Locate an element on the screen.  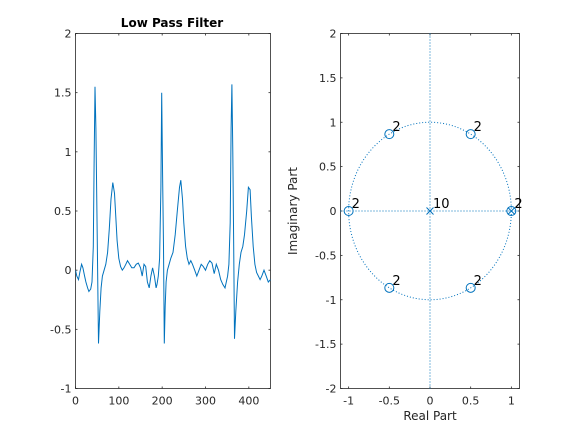
pole-multiplicity-label: 10 is located at coordinates (441, 204).